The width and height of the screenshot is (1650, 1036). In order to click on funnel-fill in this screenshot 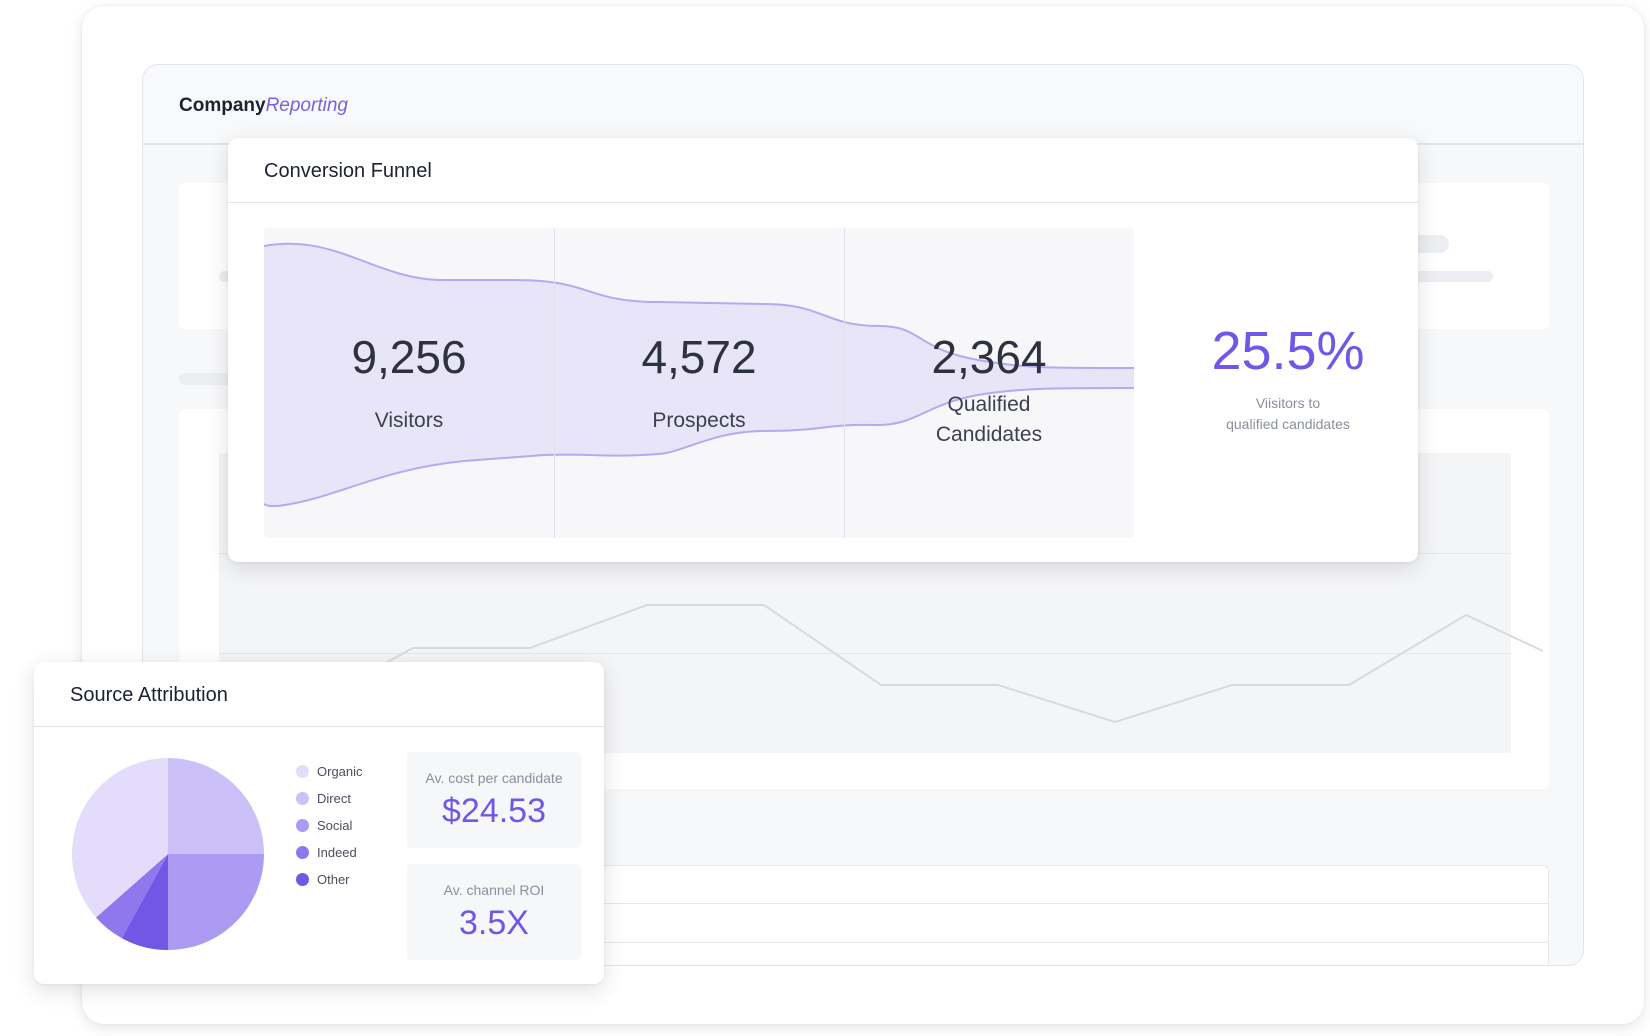, I will do `click(699, 375)`.